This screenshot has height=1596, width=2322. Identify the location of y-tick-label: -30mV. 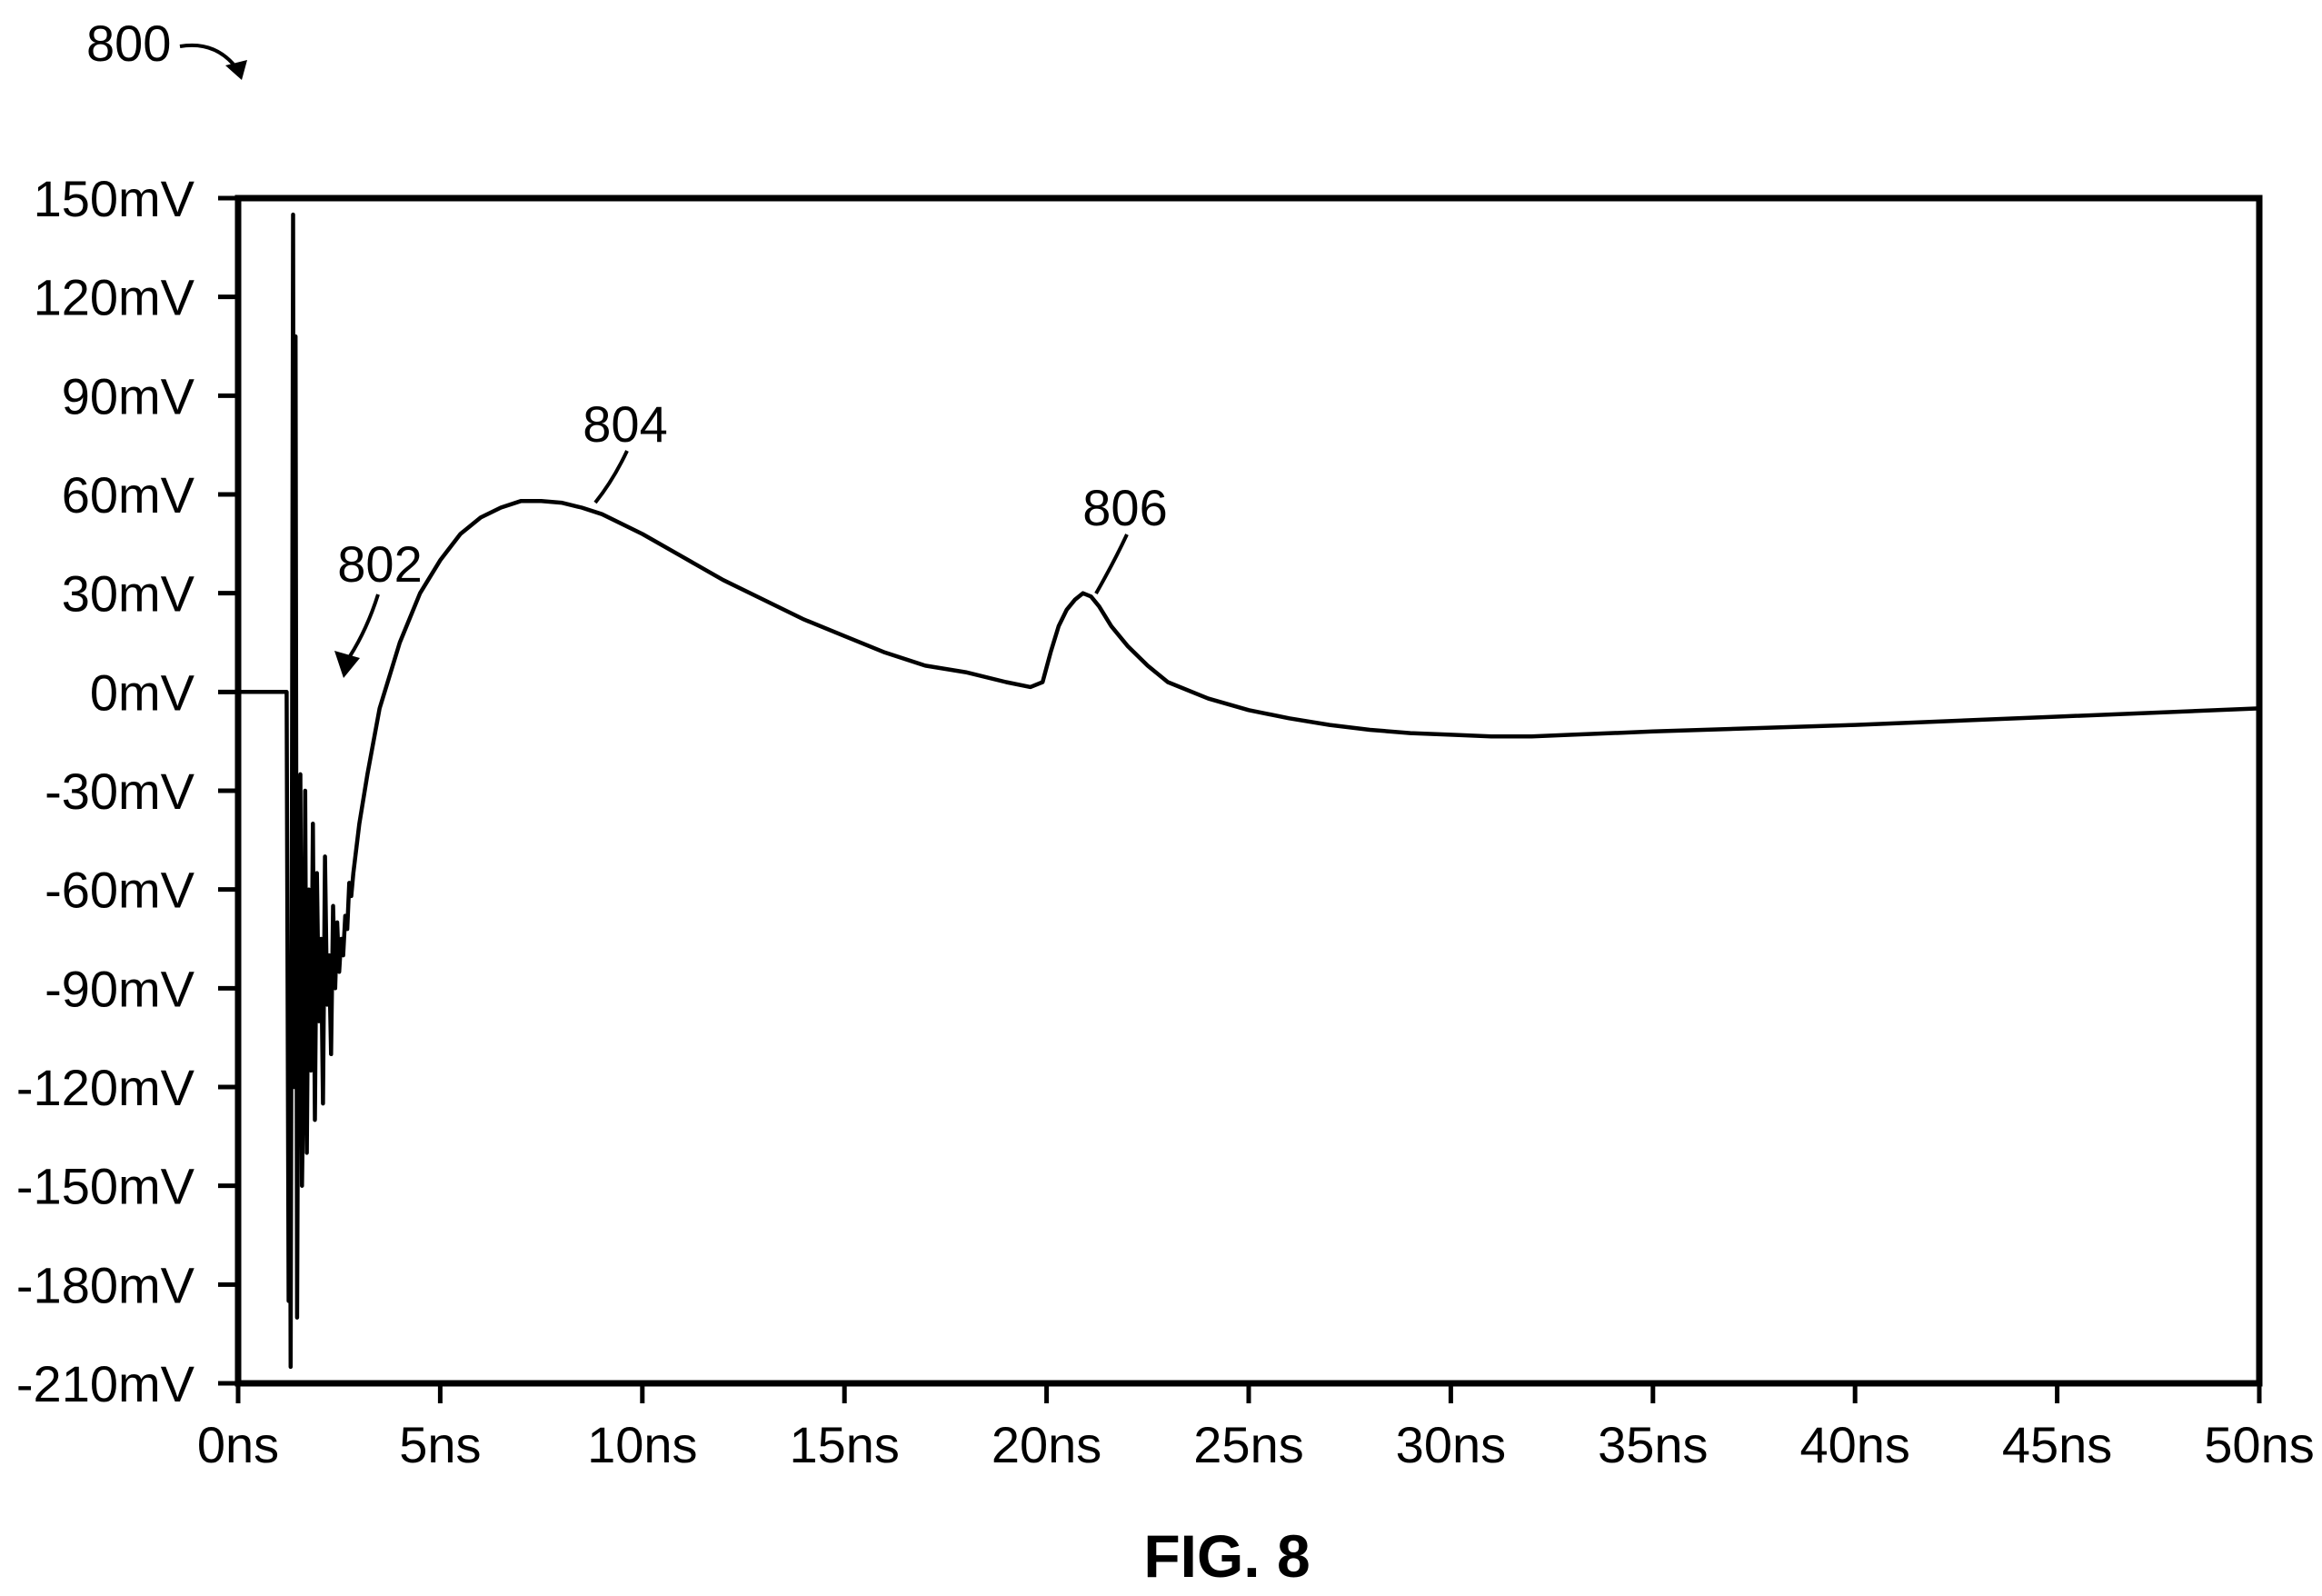
(120, 791).